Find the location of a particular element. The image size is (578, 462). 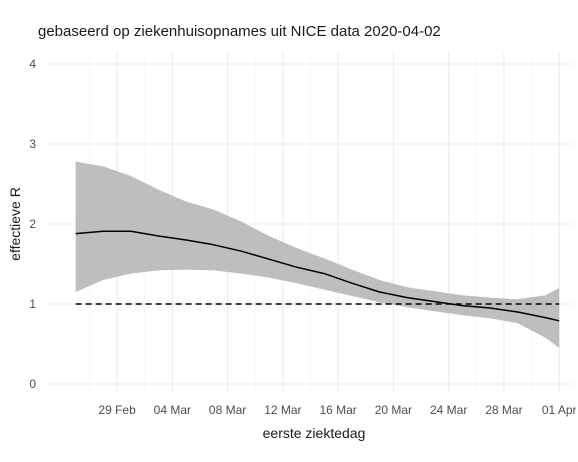

x-tick-label: 12 Mar is located at coordinates (282, 410).